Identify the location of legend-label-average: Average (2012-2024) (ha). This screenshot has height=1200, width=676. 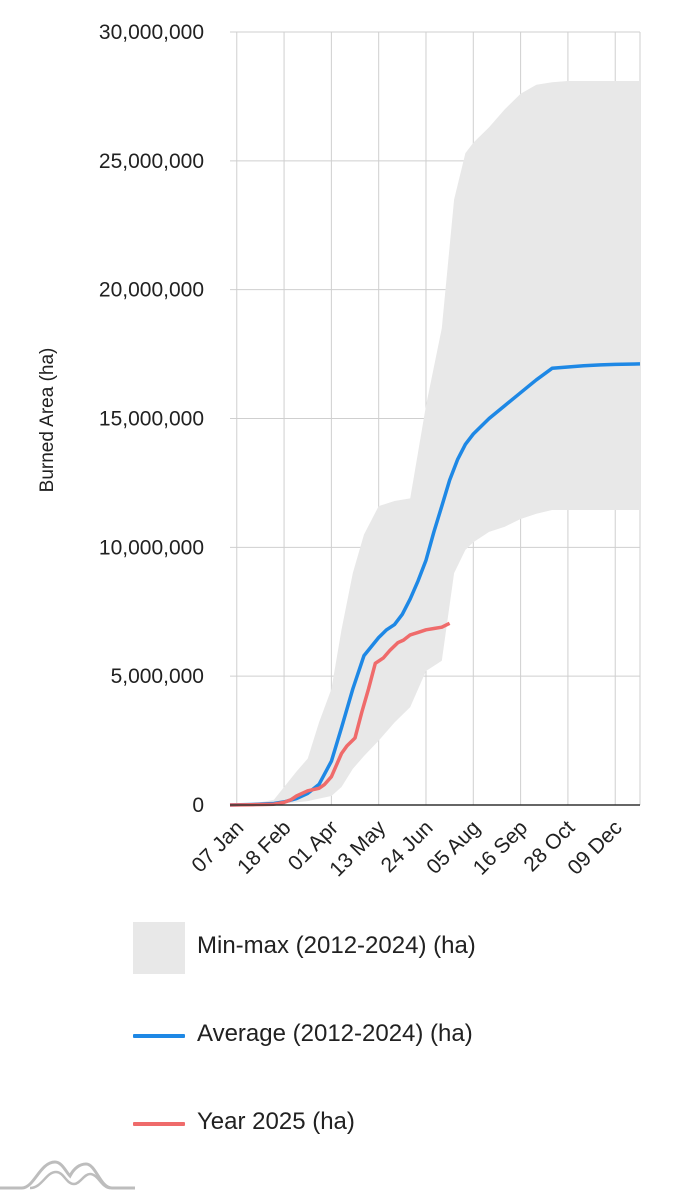
(335, 1033).